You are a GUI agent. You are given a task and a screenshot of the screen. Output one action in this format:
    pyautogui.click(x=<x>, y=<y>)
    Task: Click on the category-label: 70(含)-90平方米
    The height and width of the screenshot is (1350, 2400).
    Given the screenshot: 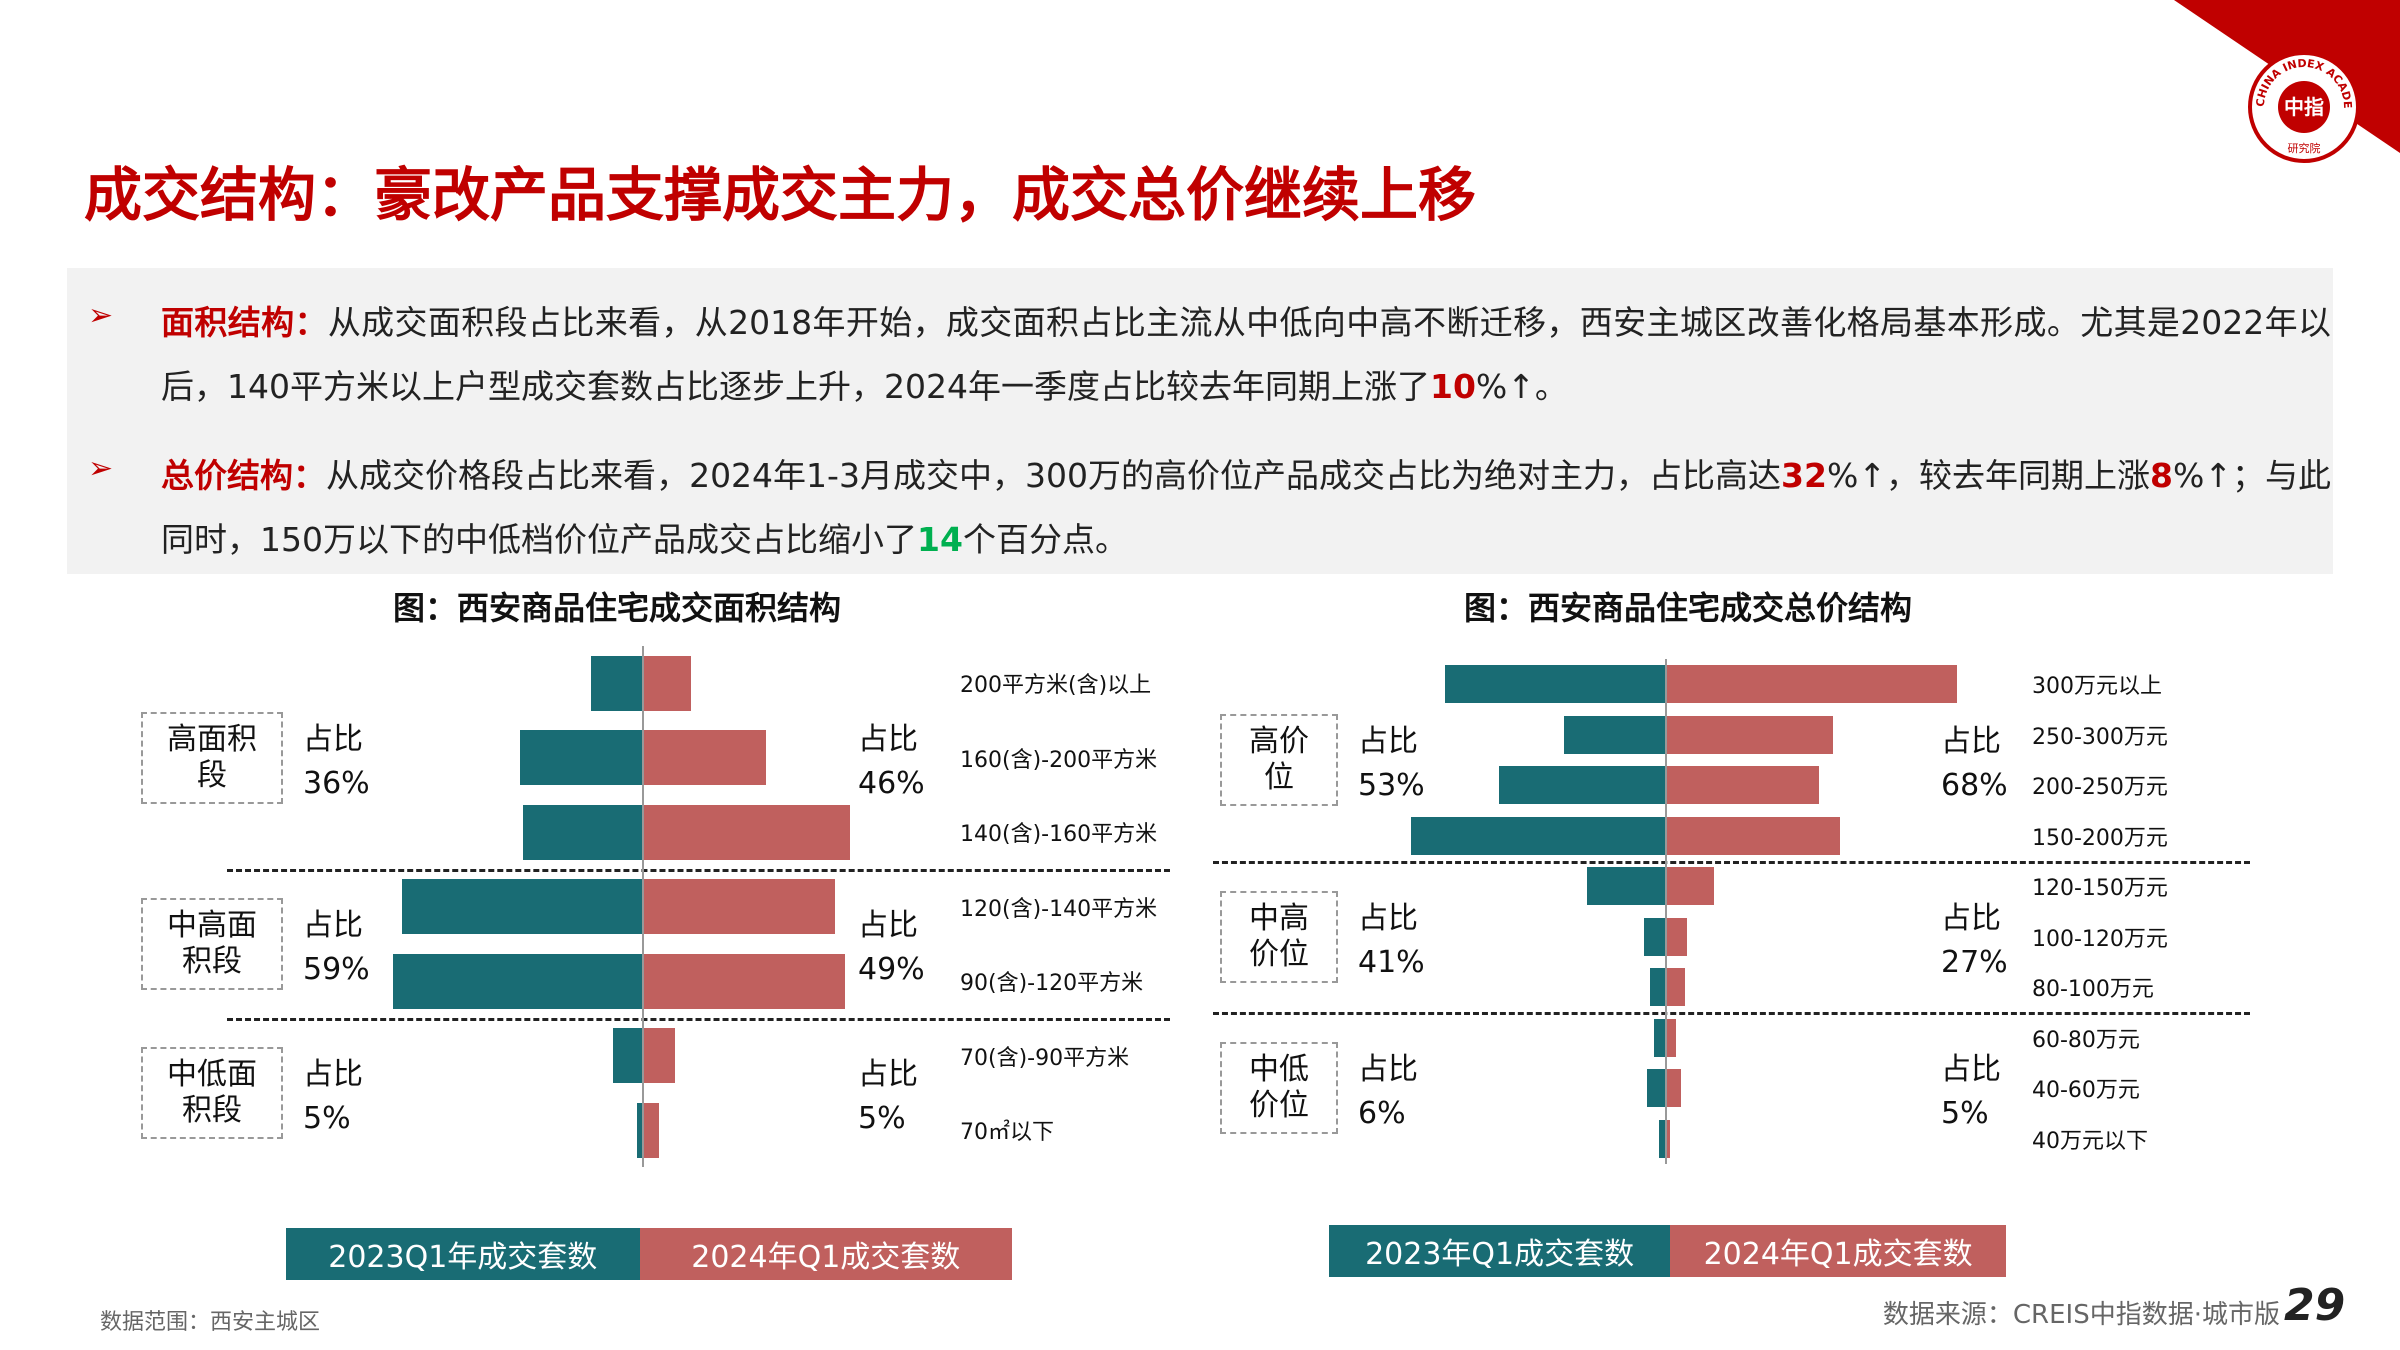 What is the action you would take?
    pyautogui.click(x=1045, y=1058)
    